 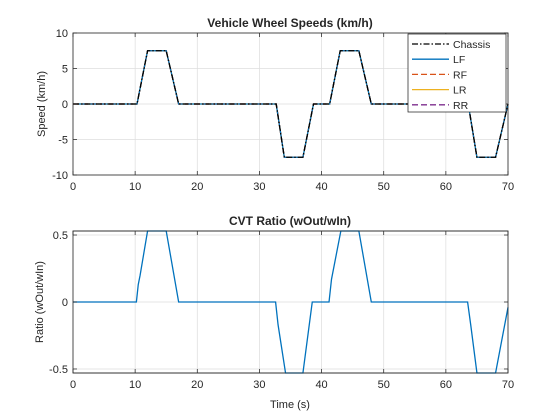 I want to click on speed-legend: Chassis LF RF LR RR, so click(x=457, y=73).